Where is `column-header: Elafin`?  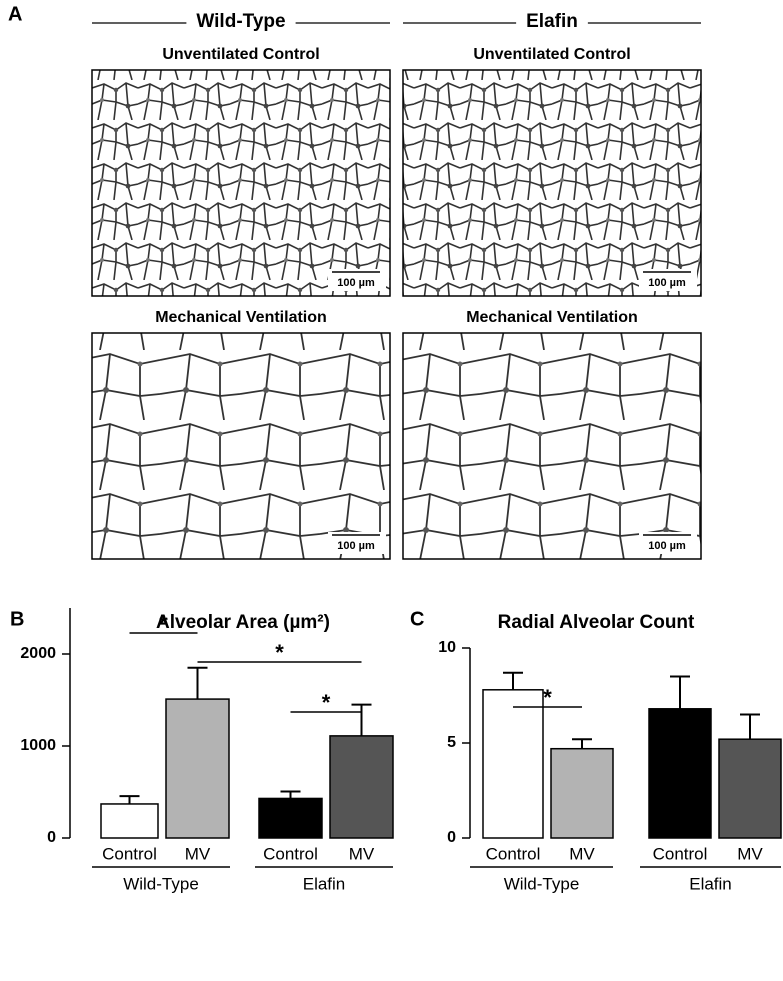 column-header: Elafin is located at coordinates (552, 21).